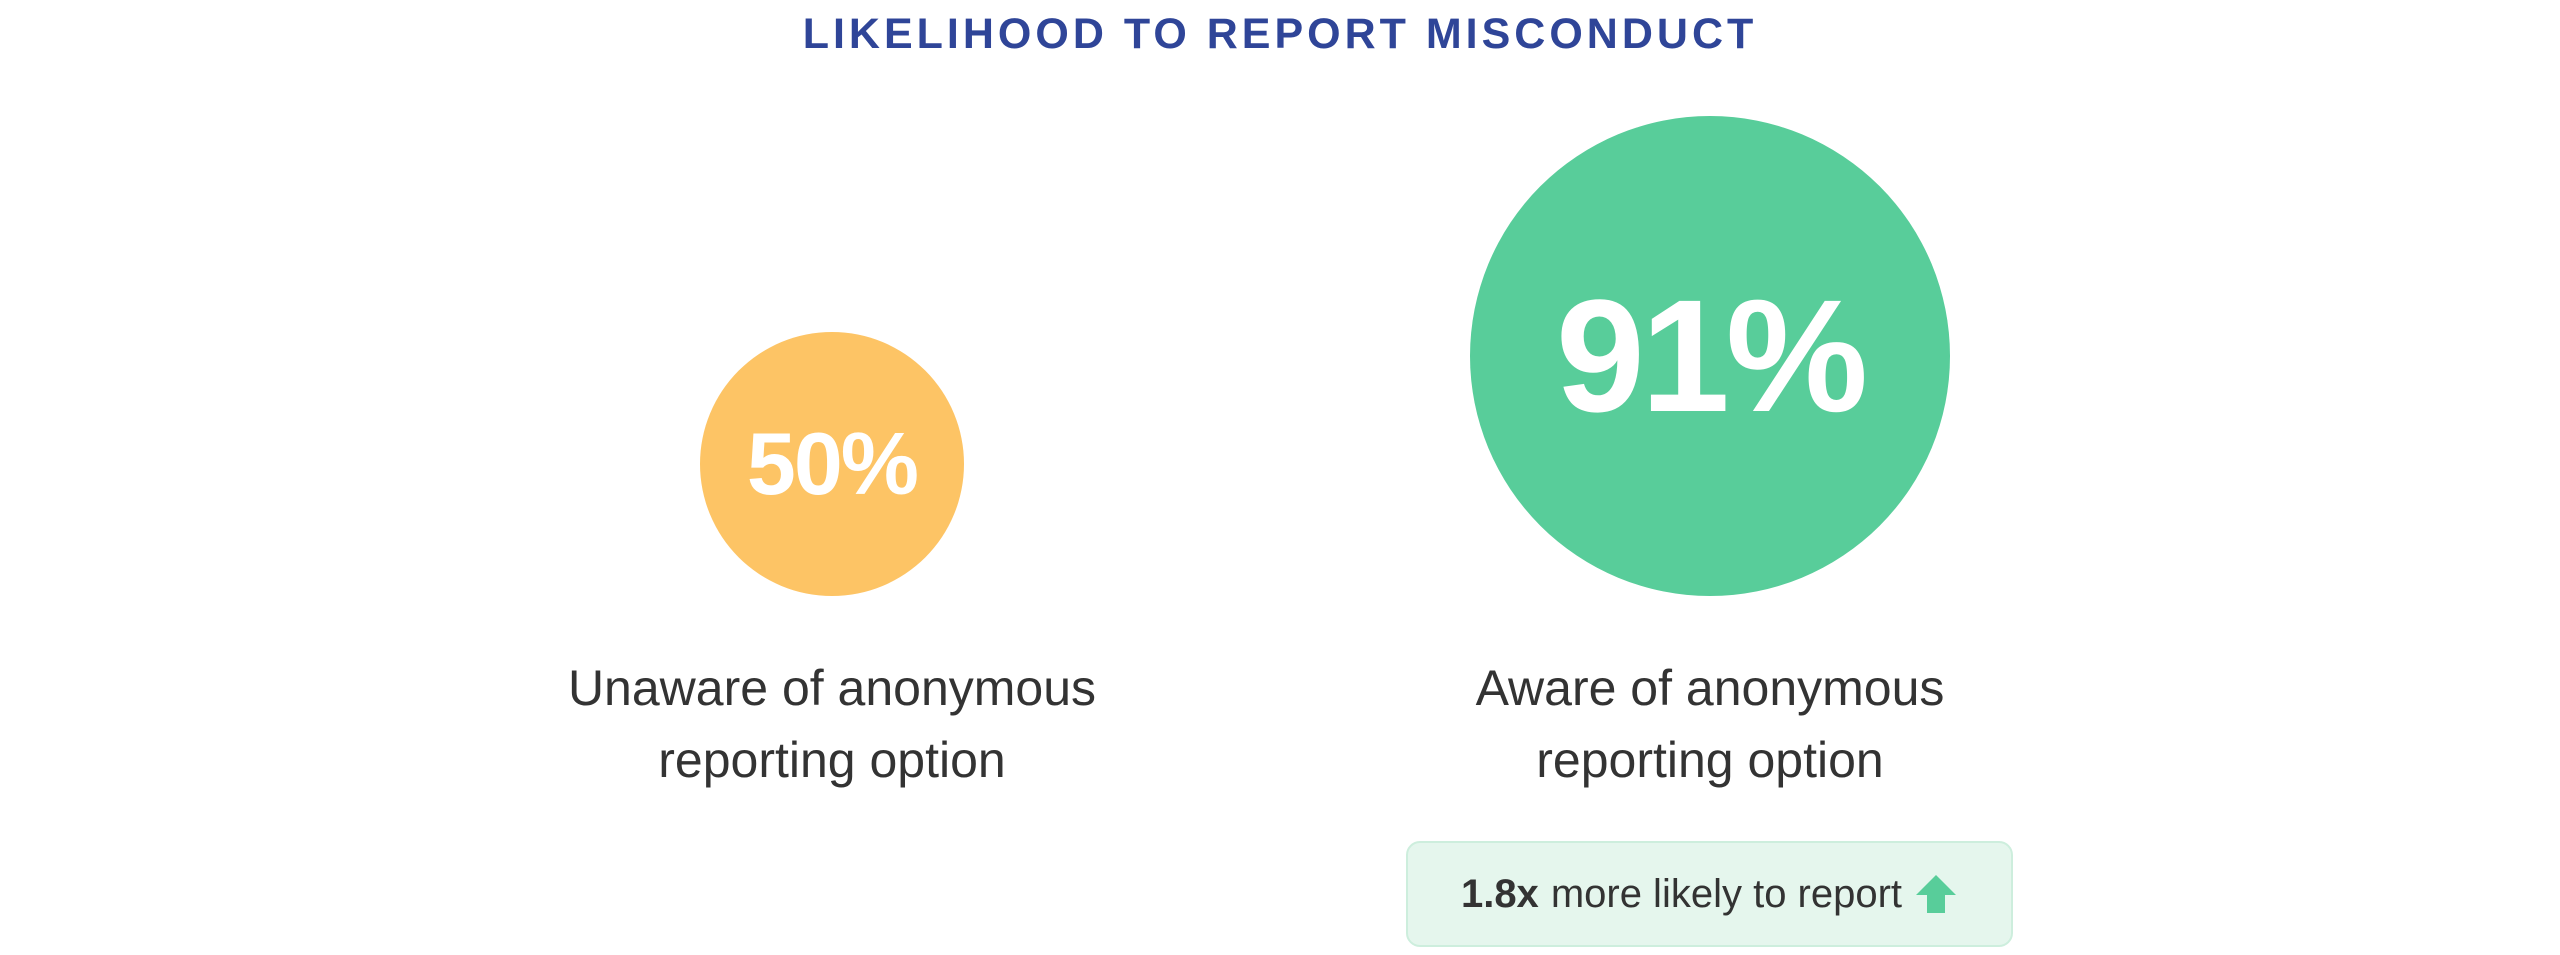  What do you see at coordinates (1726, 893) in the screenshot?
I see `badge-text: more likely to report` at bounding box center [1726, 893].